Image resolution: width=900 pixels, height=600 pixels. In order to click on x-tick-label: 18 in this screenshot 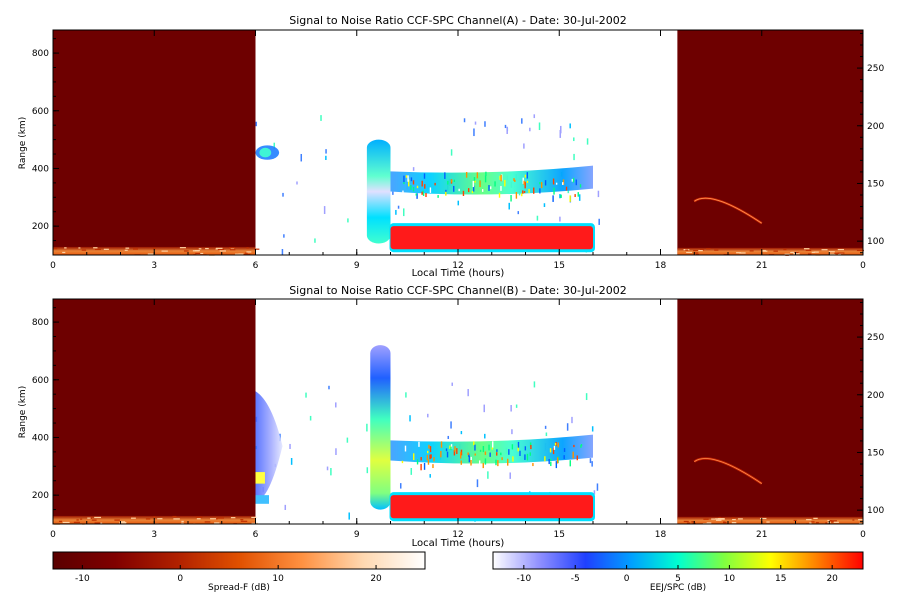, I will do `click(661, 266)`.